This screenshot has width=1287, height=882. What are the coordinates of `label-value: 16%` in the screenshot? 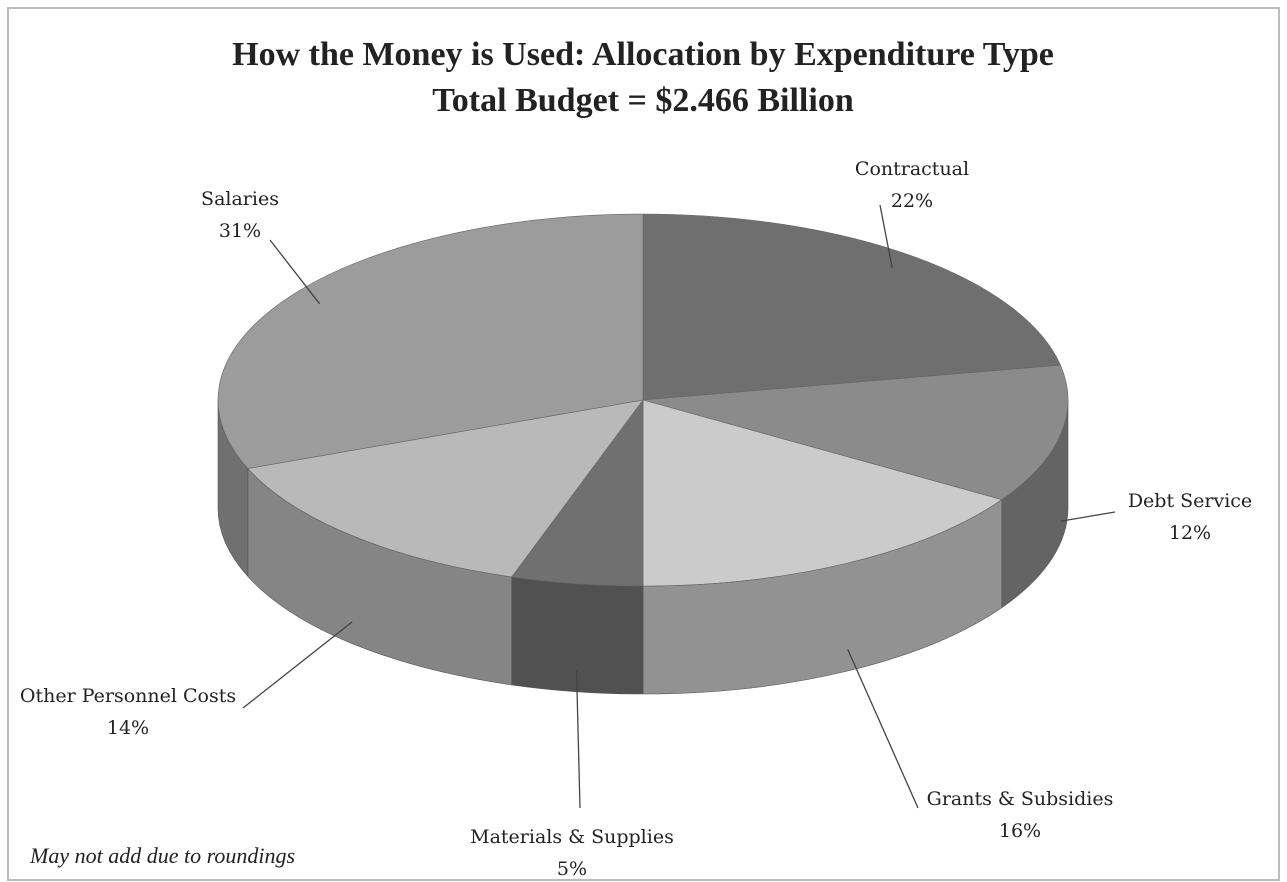 It's located at (1020, 831).